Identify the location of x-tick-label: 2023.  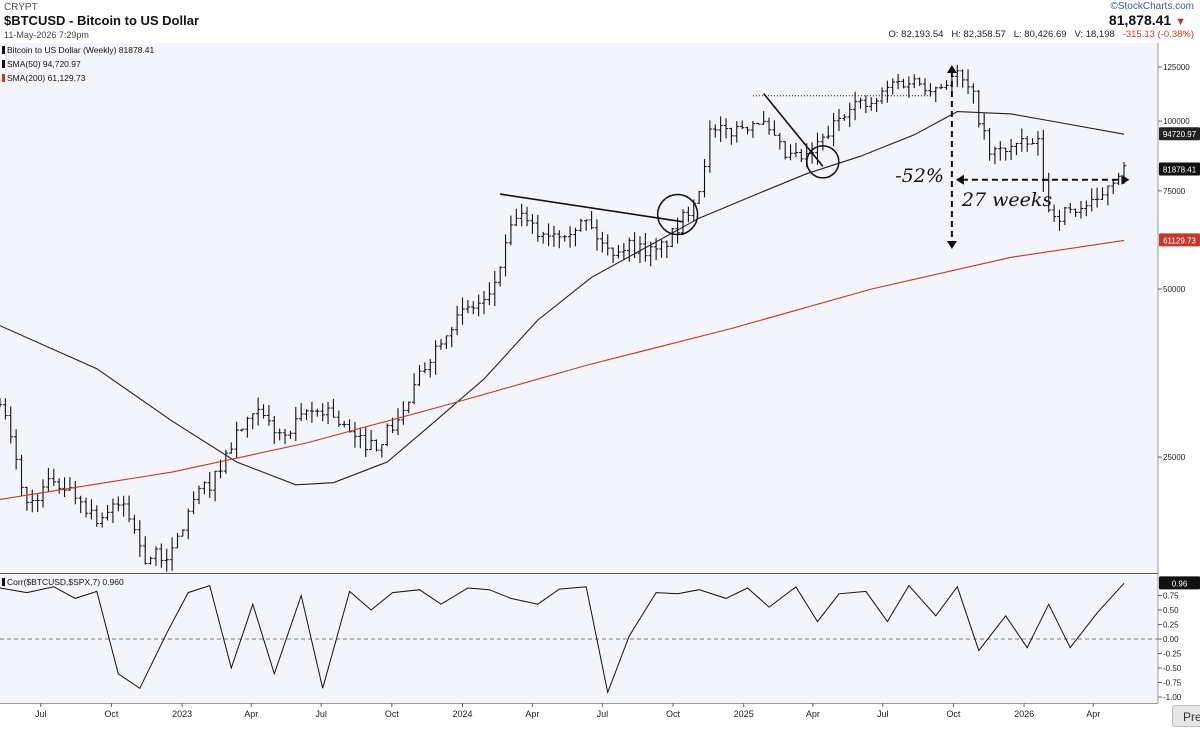
(182, 714).